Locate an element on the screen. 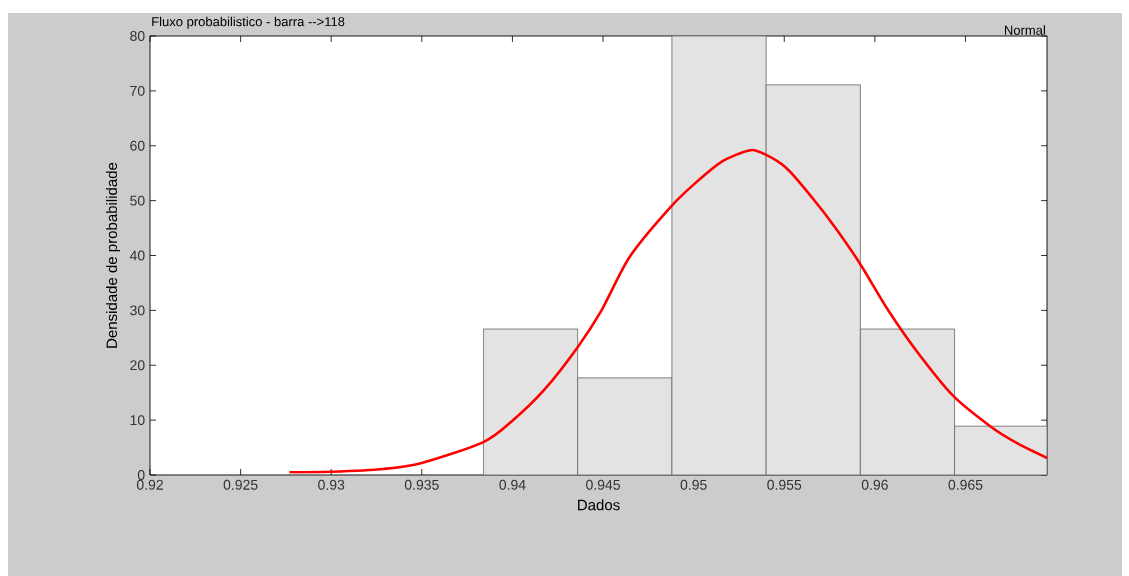 This screenshot has height=576, width=1129. x-axis-title: Dados is located at coordinates (599, 505).